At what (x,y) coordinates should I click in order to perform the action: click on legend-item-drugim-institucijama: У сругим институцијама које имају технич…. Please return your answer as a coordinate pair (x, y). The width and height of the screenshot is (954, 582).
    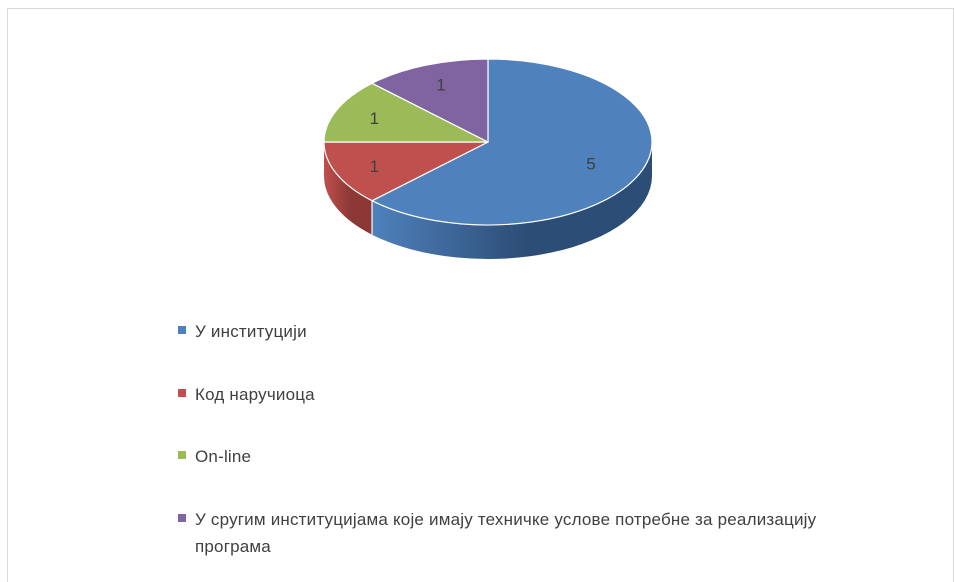
    Looking at the image, I should click on (536, 533).